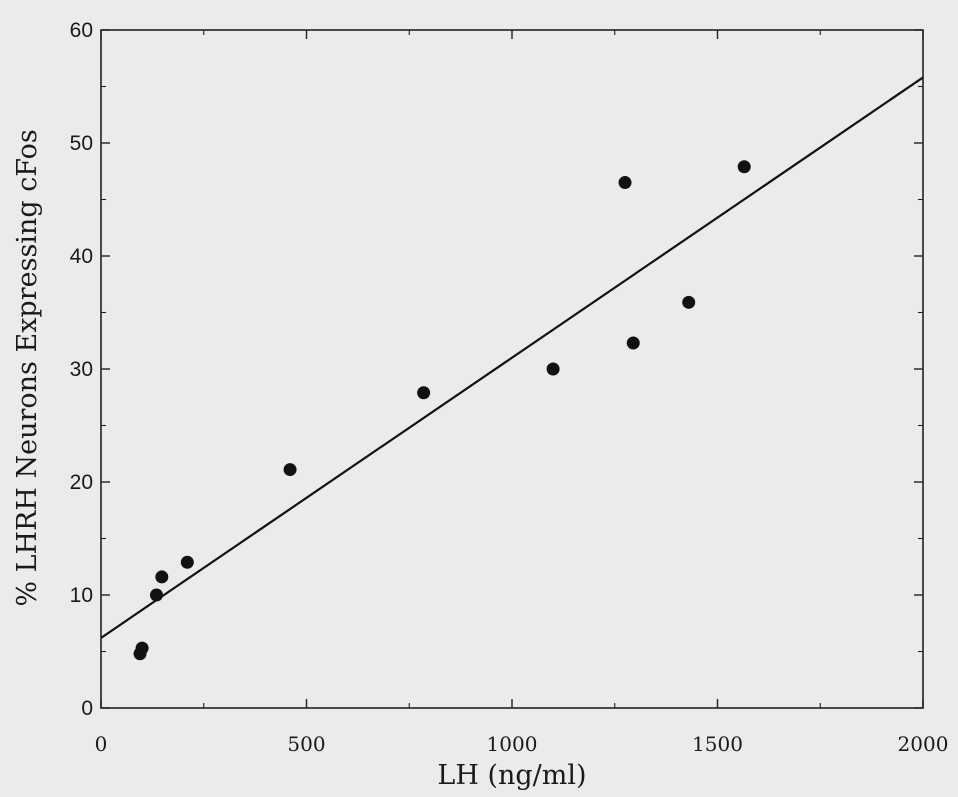 The width and height of the screenshot is (958, 797). I want to click on x-tick-label: 1500, so click(717, 744).